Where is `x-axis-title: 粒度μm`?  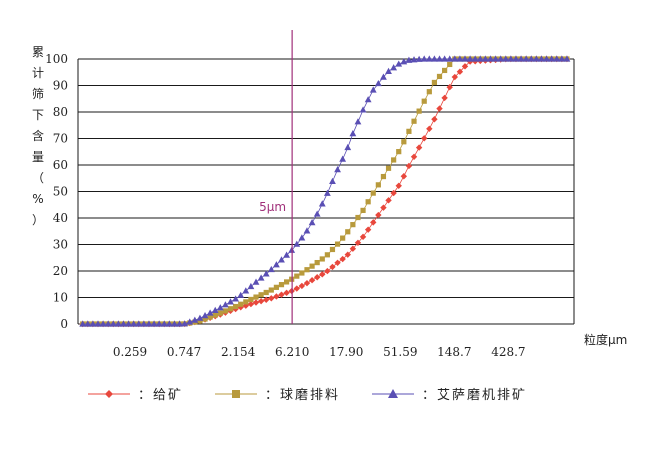 x-axis-title: 粒度μm is located at coordinates (605, 339).